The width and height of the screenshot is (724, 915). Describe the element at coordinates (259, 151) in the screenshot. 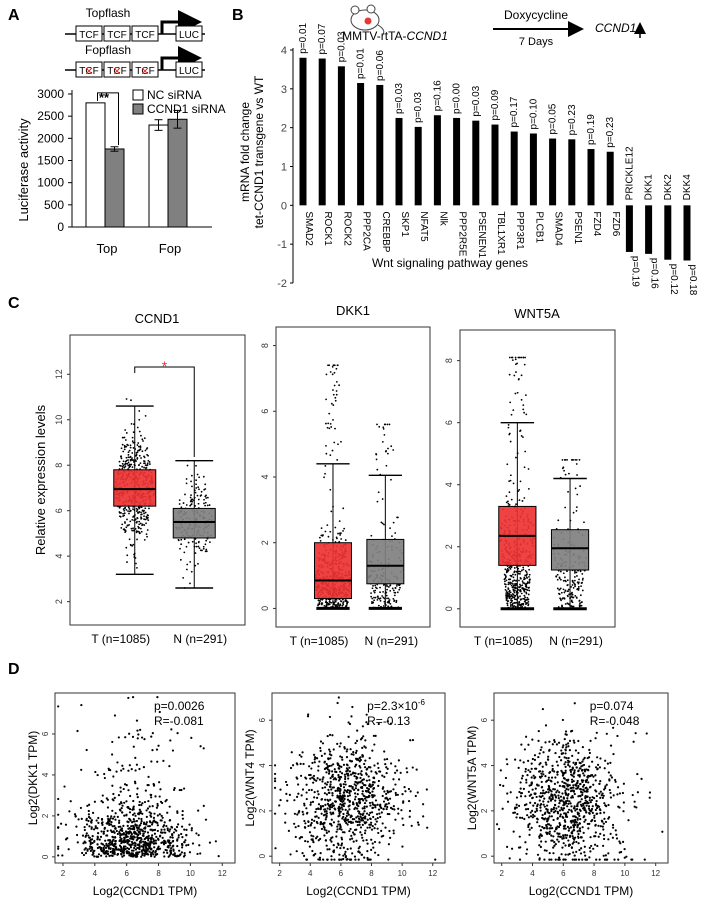

I see `b-ylabel-2: tet-CCND1 transgene vs WT` at that location.